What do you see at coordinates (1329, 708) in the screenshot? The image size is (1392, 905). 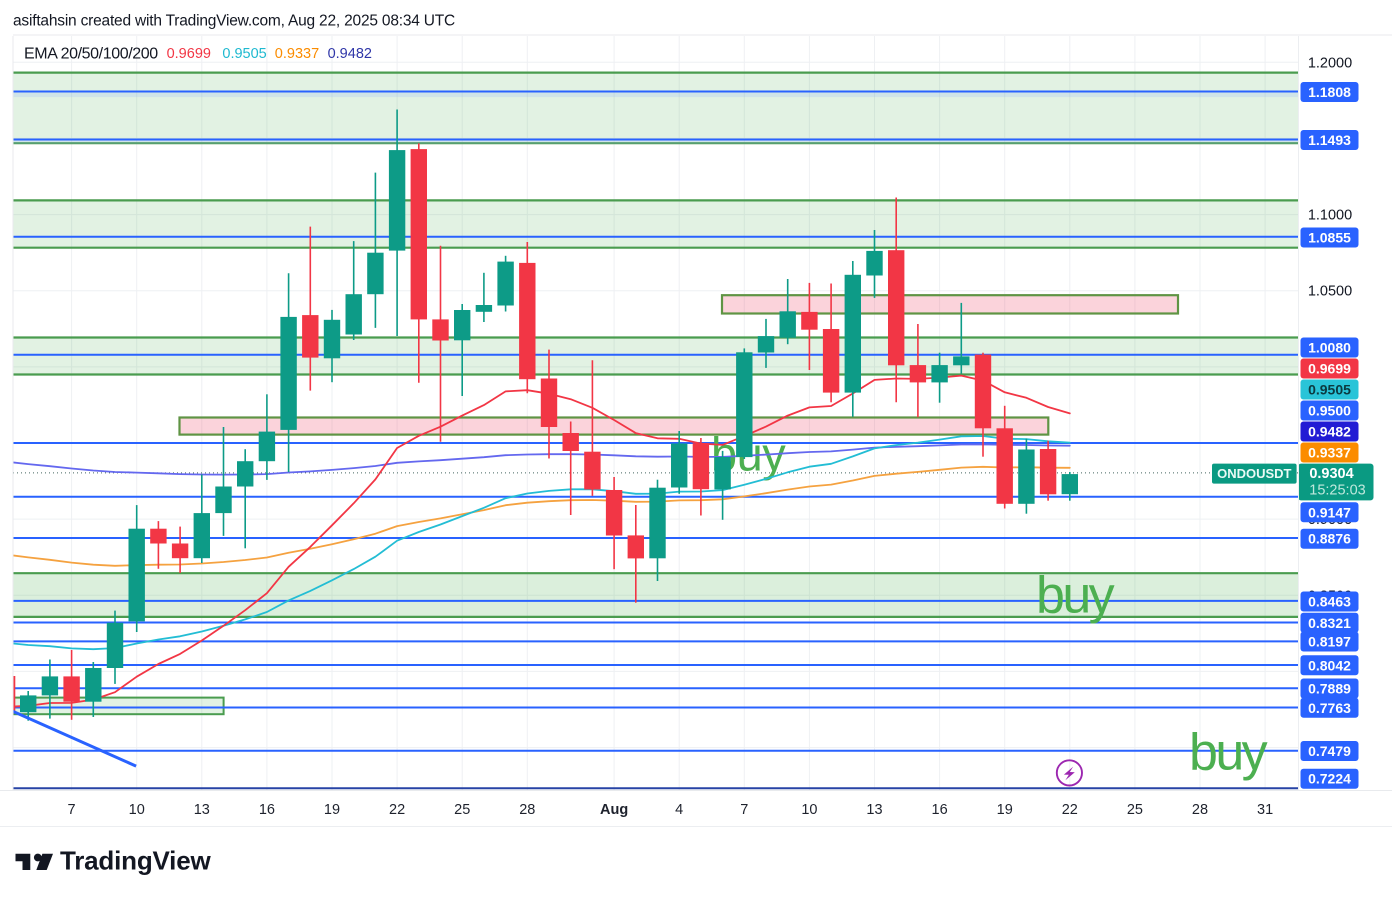 I see `svg-text: 0.7763` at bounding box center [1329, 708].